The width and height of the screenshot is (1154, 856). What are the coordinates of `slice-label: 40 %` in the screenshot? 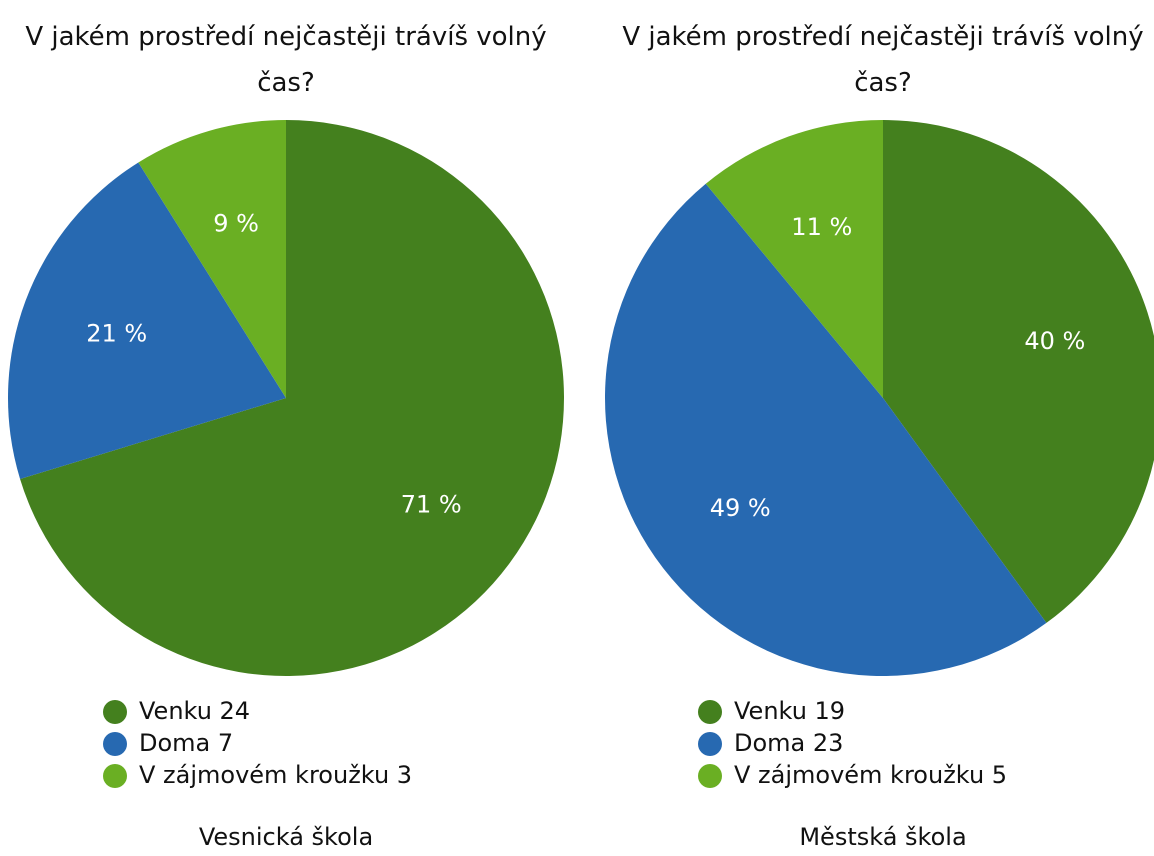 It's located at (1054, 341).